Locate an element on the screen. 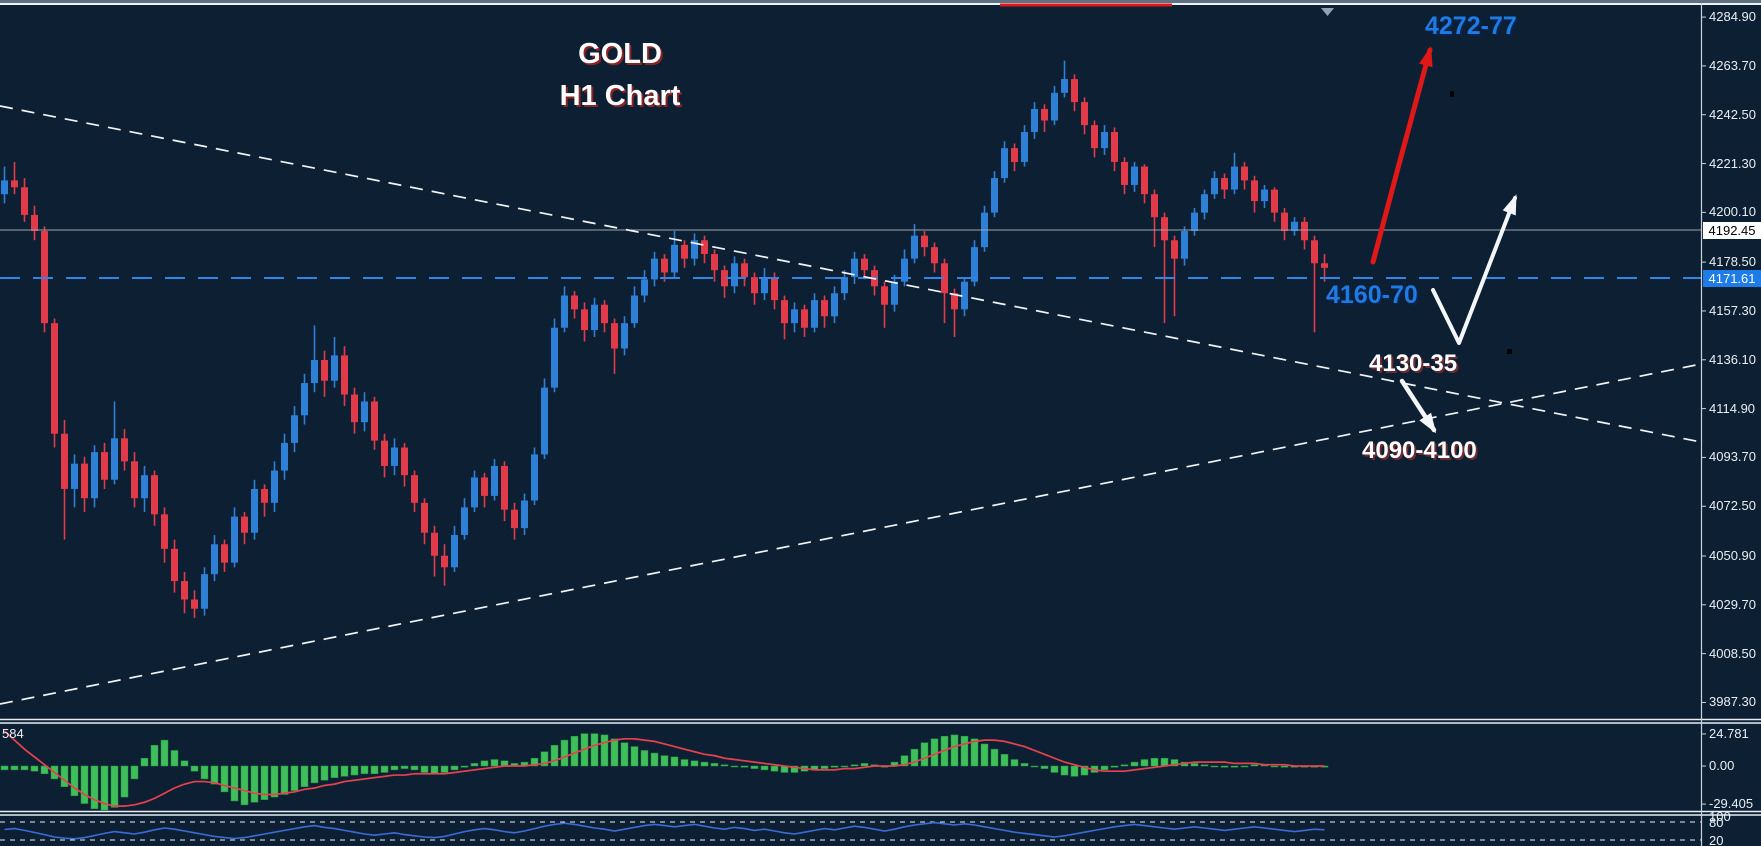 The height and width of the screenshot is (846, 1761). price-tick-label: 4050.90 is located at coordinates (1732, 555).